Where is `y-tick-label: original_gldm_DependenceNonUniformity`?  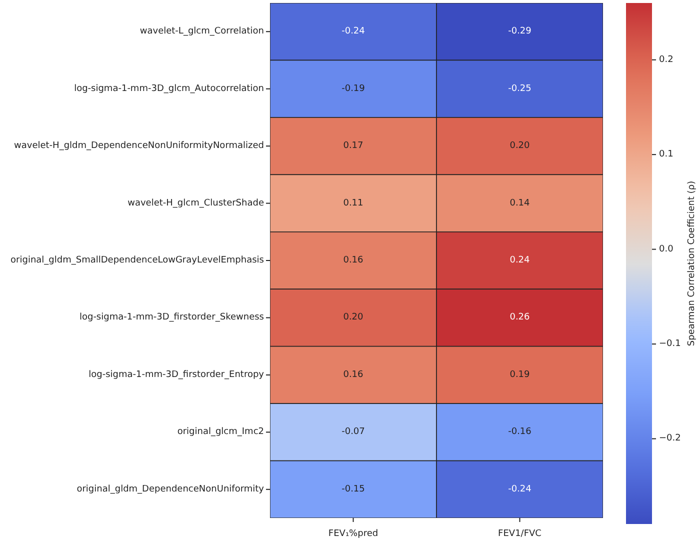 y-tick-label: original_gldm_DependenceNonUniformity is located at coordinates (170, 489).